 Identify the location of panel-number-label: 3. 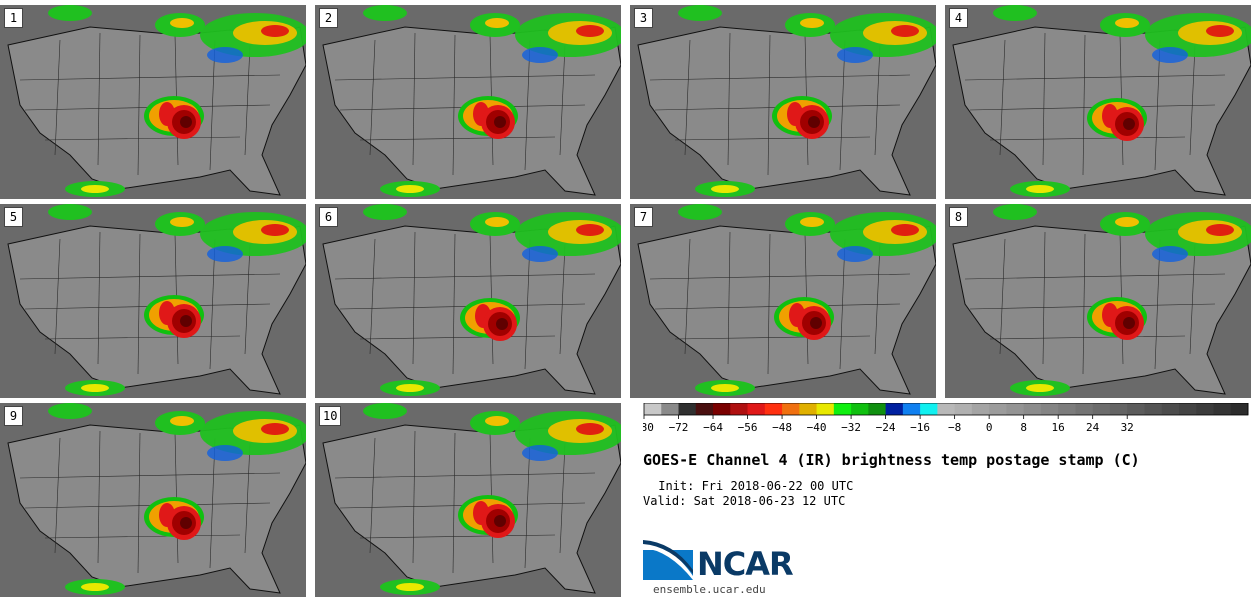
(643, 18).